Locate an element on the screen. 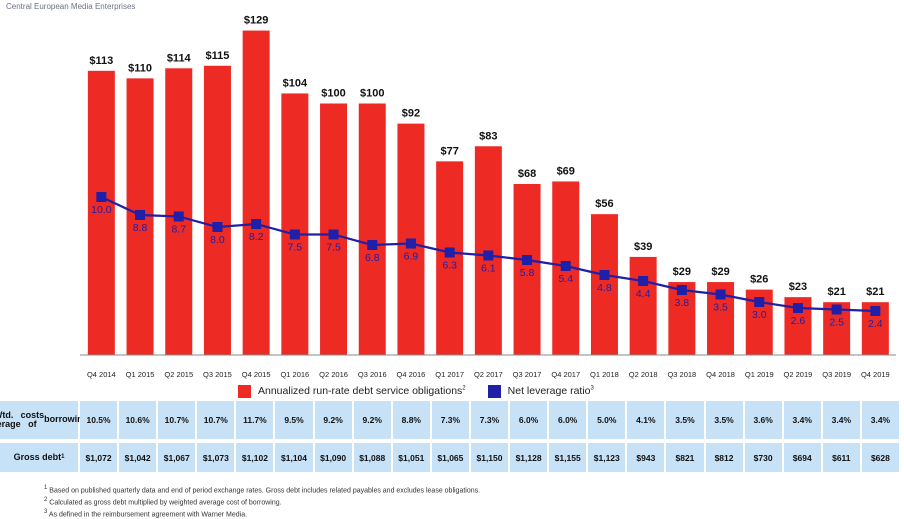  x-tick-label: Q4 2014 is located at coordinates (101, 374).